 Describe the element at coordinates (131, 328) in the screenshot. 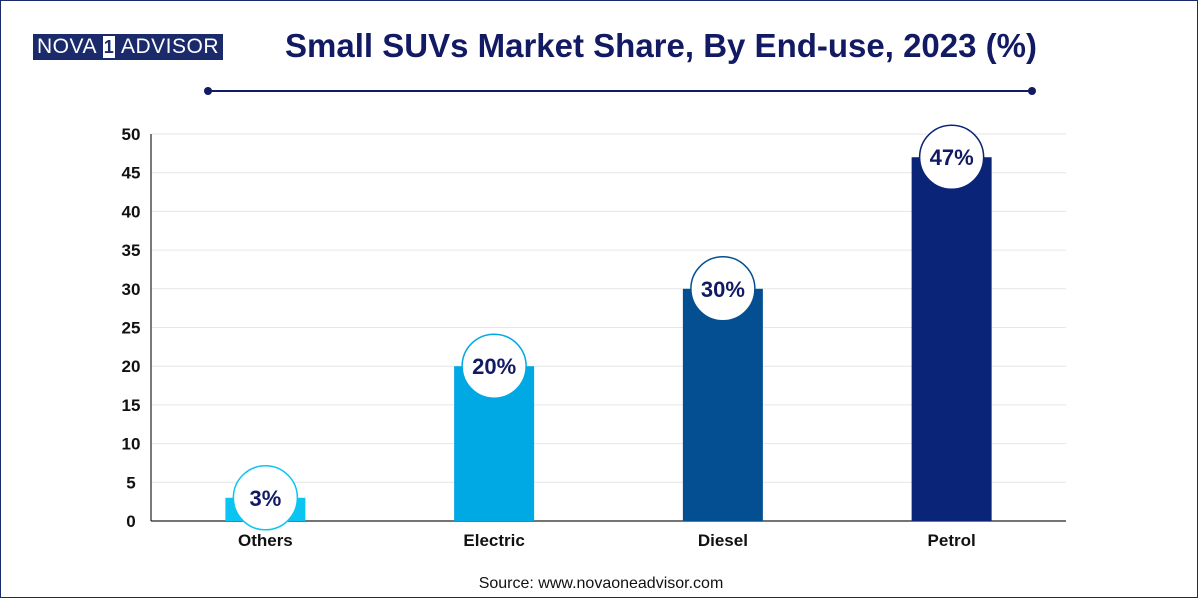

I see `y-tick-label: 25` at that location.